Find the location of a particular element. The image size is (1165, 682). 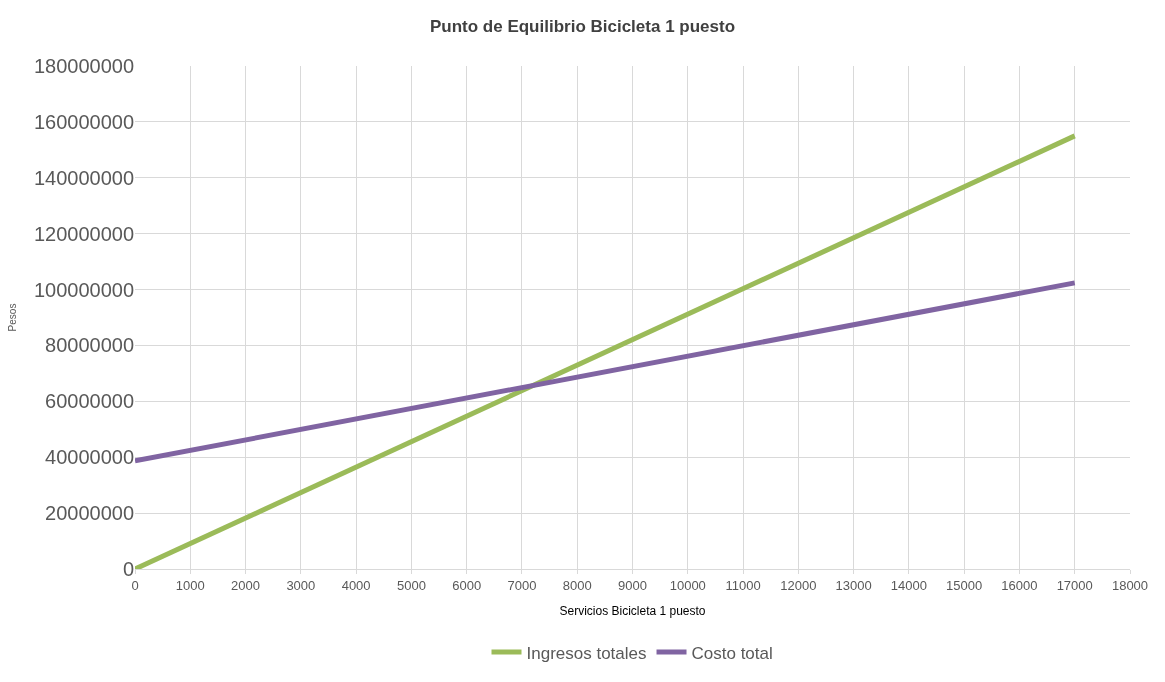

x-tick-label: 17000 is located at coordinates (1074, 585).